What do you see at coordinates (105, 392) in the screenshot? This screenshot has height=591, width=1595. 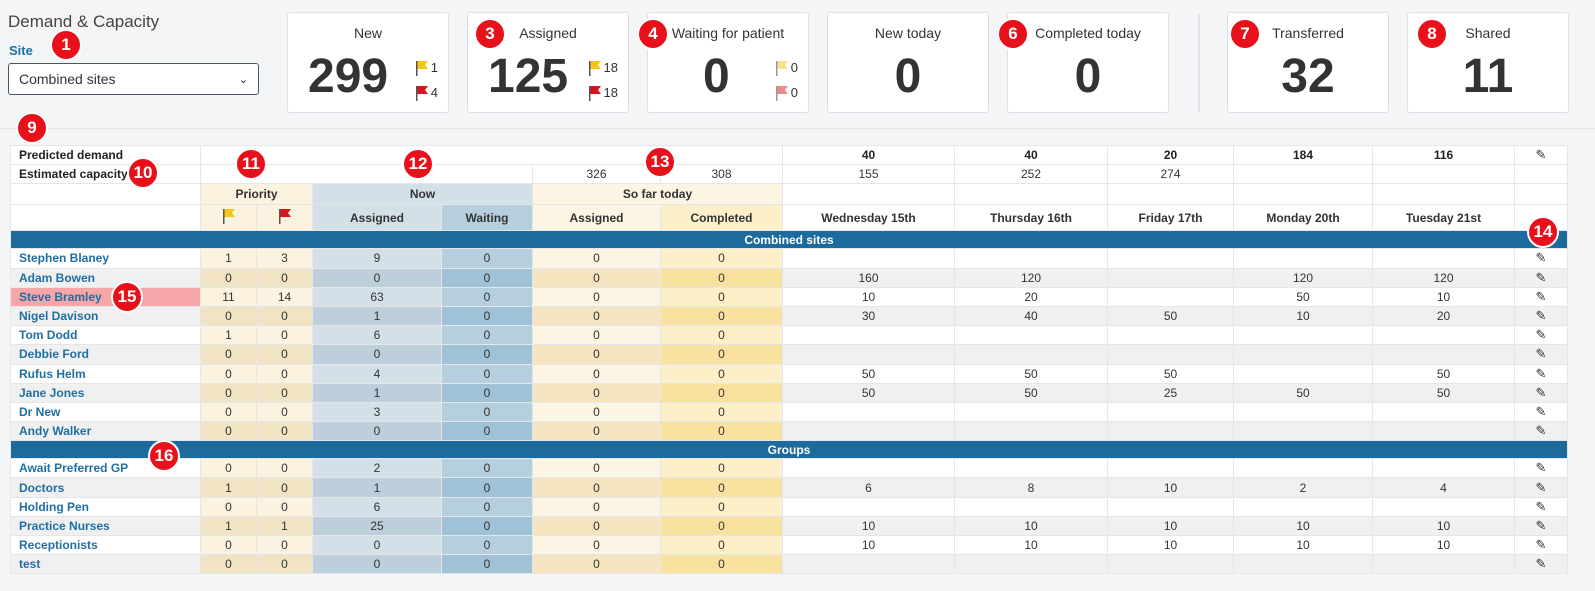 I see `person-name-link: Jane Jones` at bounding box center [105, 392].